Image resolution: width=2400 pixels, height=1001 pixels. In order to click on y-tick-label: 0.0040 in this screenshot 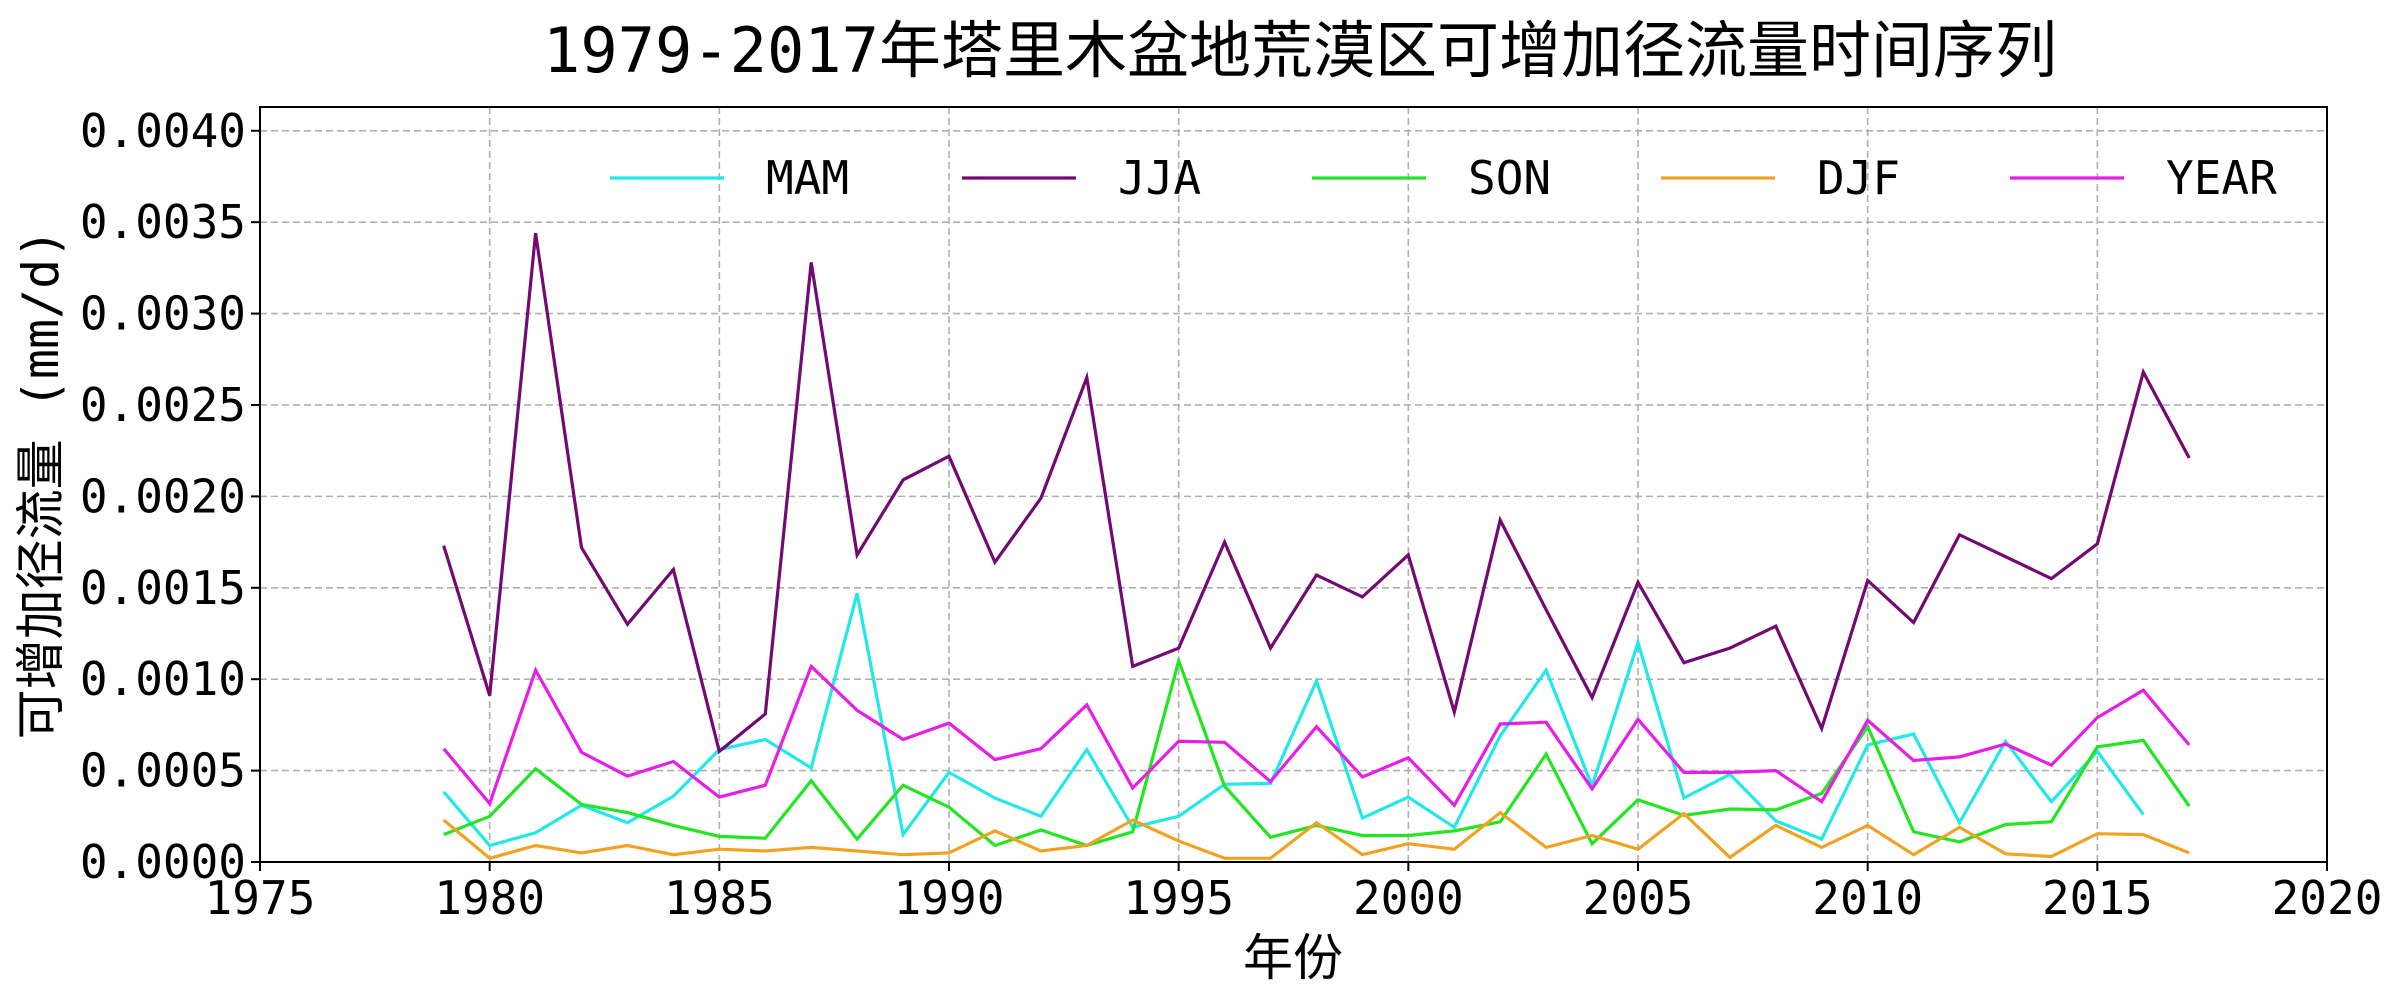, I will do `click(163, 131)`.